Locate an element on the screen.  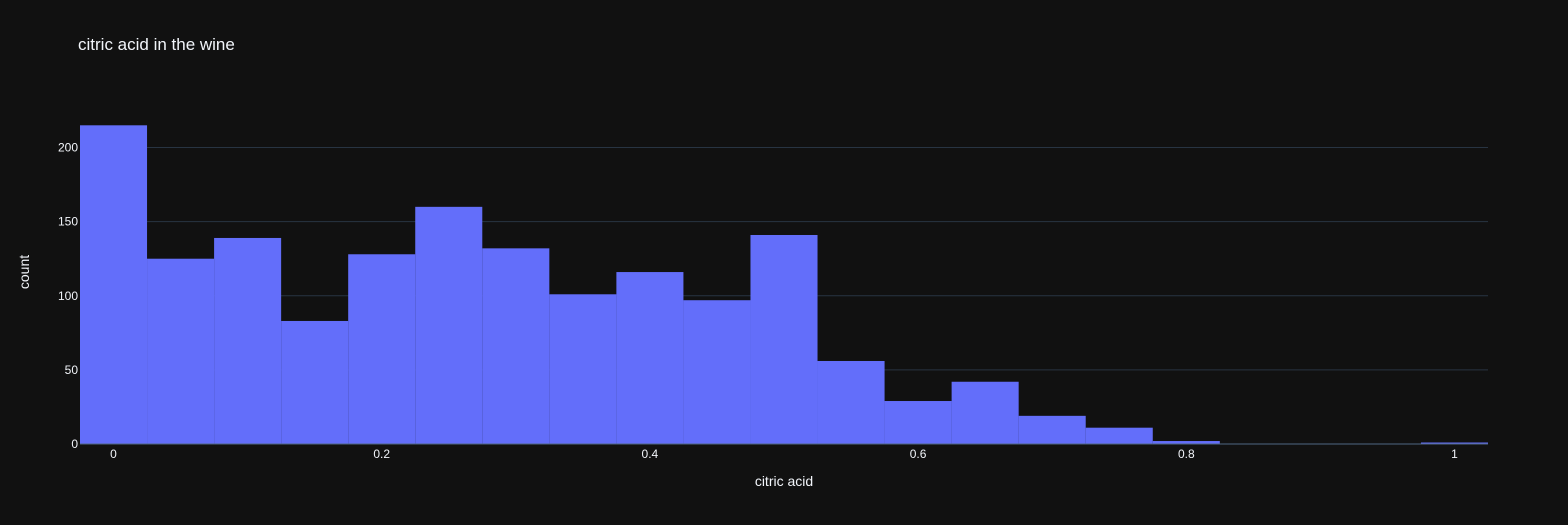
y-axis-ticks: 0 50 100 150 200 is located at coordinates (68, 296).